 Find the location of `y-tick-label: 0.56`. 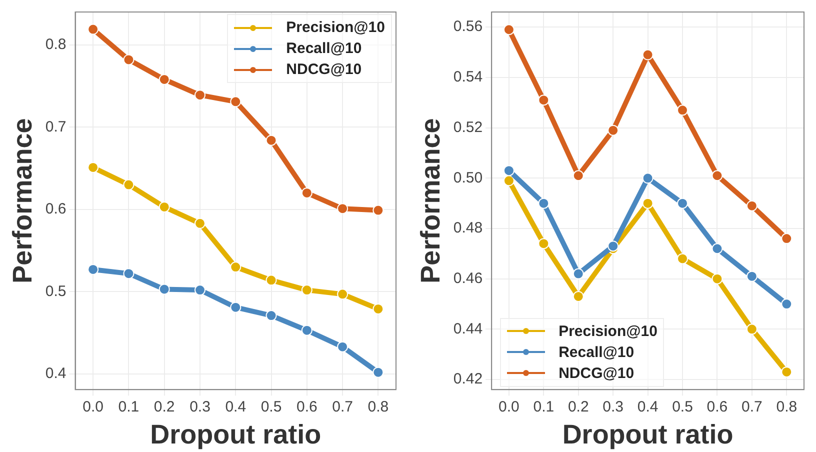

y-tick-label: 0.56 is located at coordinates (468, 27).